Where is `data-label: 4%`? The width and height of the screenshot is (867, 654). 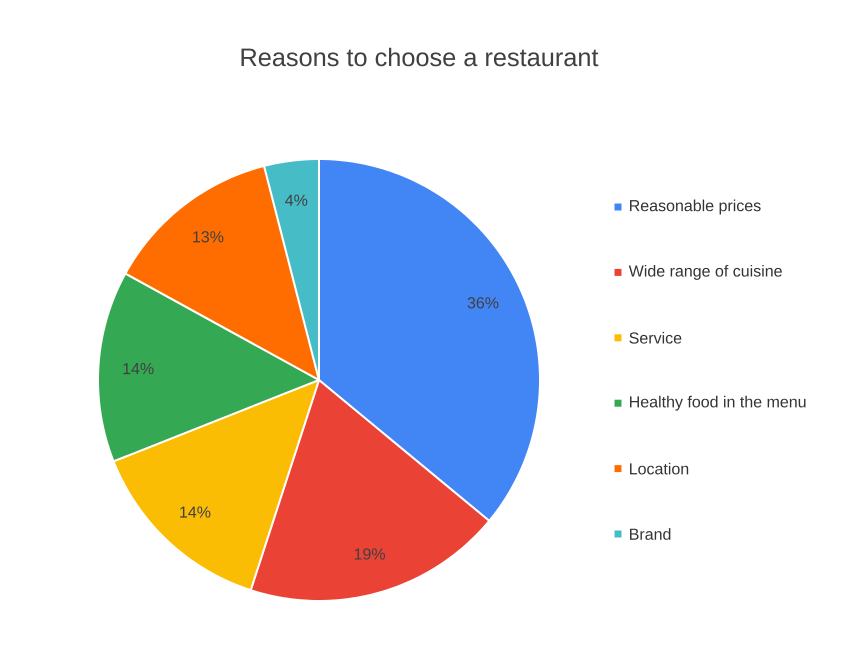 data-label: 4% is located at coordinates (296, 200).